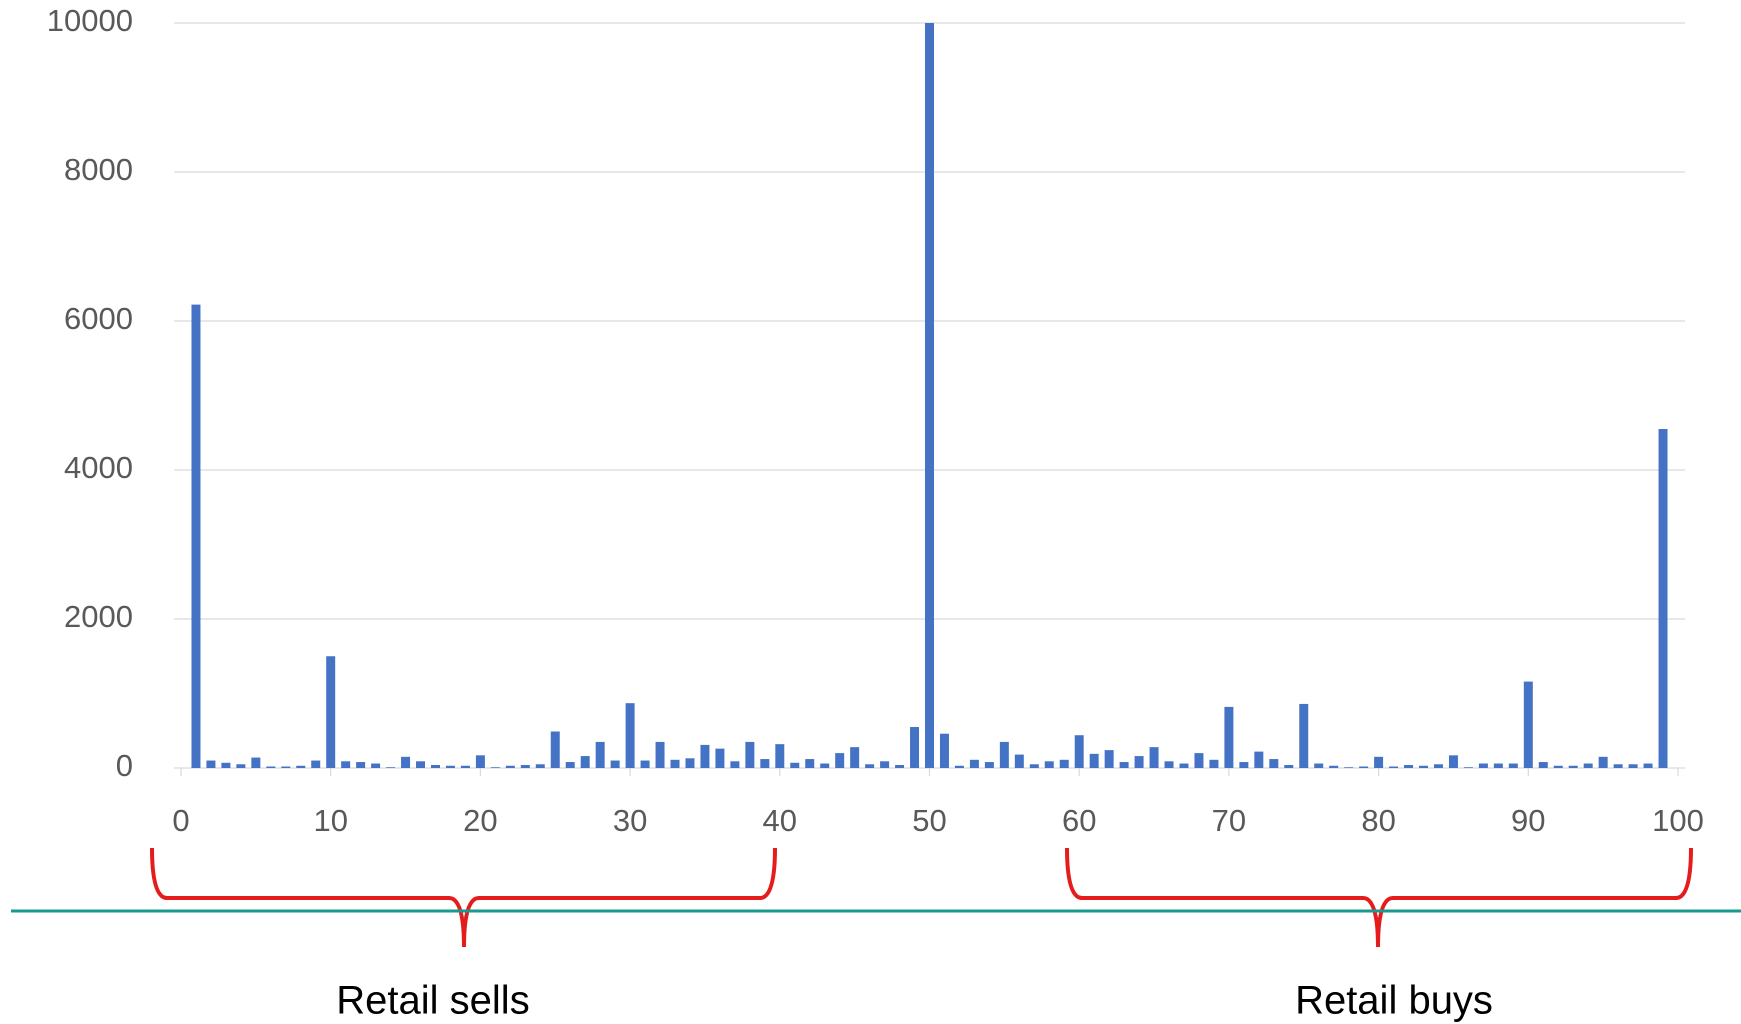 This screenshot has width=1741, height=1024. What do you see at coordinates (432, 1001) in the screenshot?
I see `annotation: Retail sells` at bounding box center [432, 1001].